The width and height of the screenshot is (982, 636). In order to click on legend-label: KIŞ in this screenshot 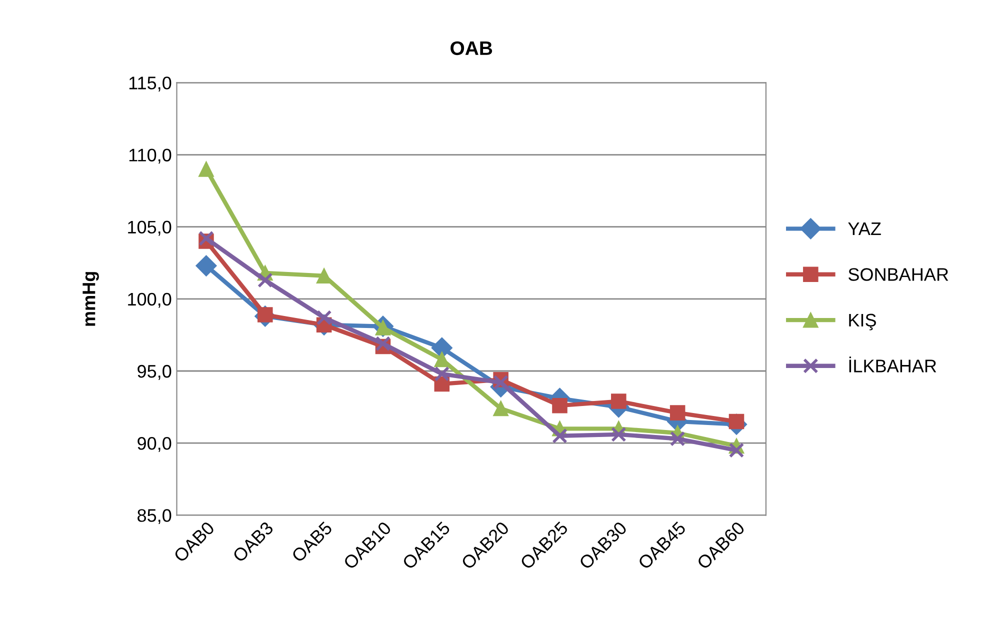, I will do `click(862, 322)`.